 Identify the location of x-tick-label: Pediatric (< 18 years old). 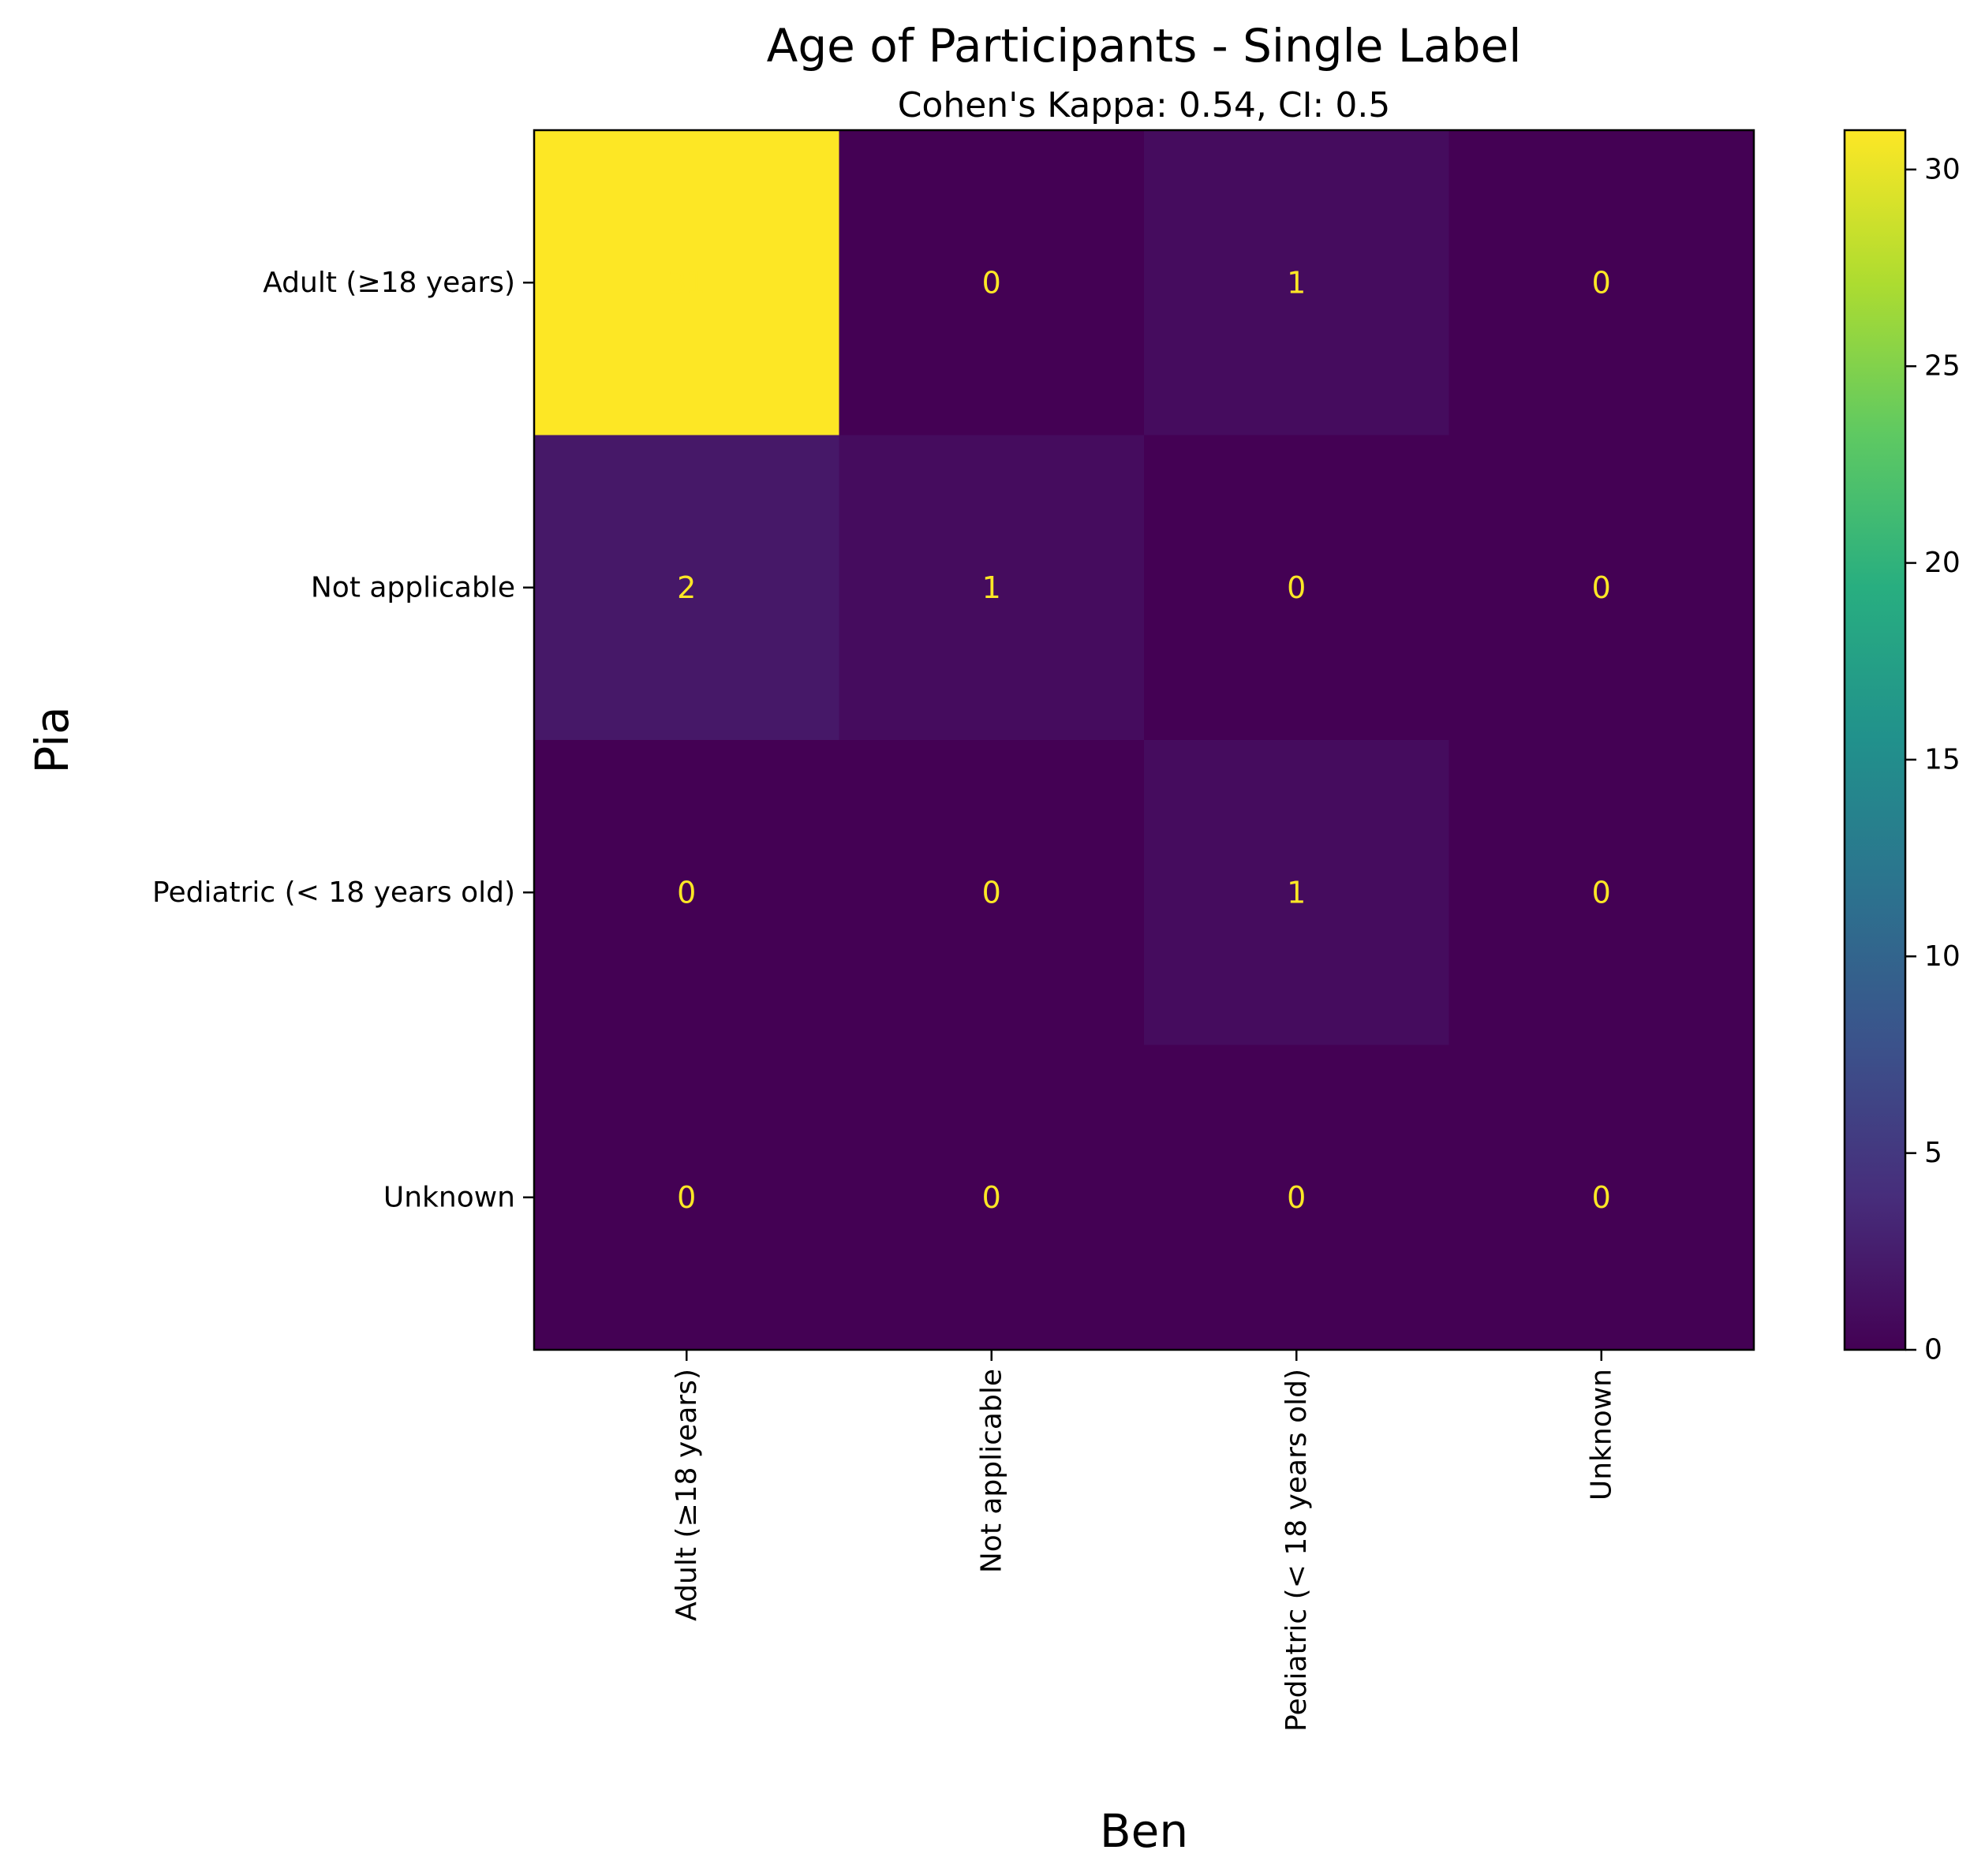
(1296, 1550).